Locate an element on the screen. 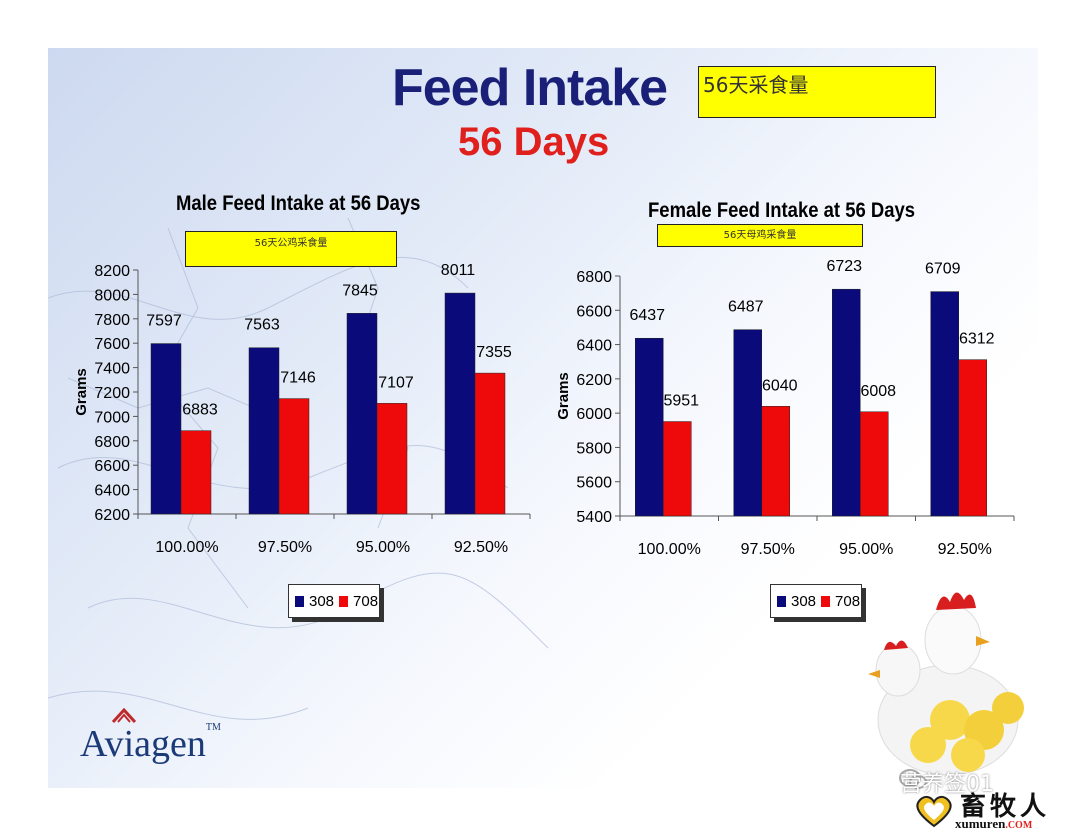 This screenshot has height=834, width=1080. y-tick-label: 5800 is located at coordinates (594, 448).